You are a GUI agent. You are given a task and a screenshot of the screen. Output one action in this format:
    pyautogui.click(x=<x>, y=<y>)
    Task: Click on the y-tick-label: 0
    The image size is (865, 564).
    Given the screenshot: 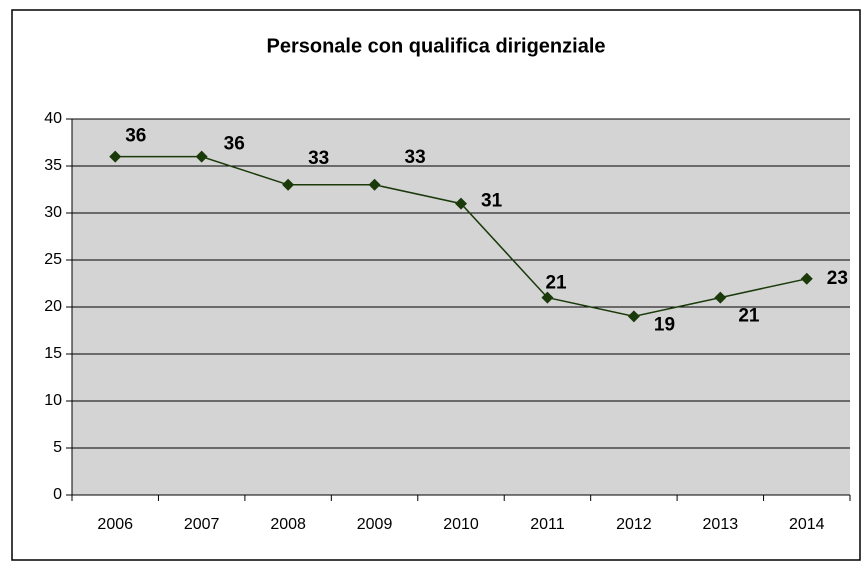 What is the action you would take?
    pyautogui.click(x=57, y=494)
    